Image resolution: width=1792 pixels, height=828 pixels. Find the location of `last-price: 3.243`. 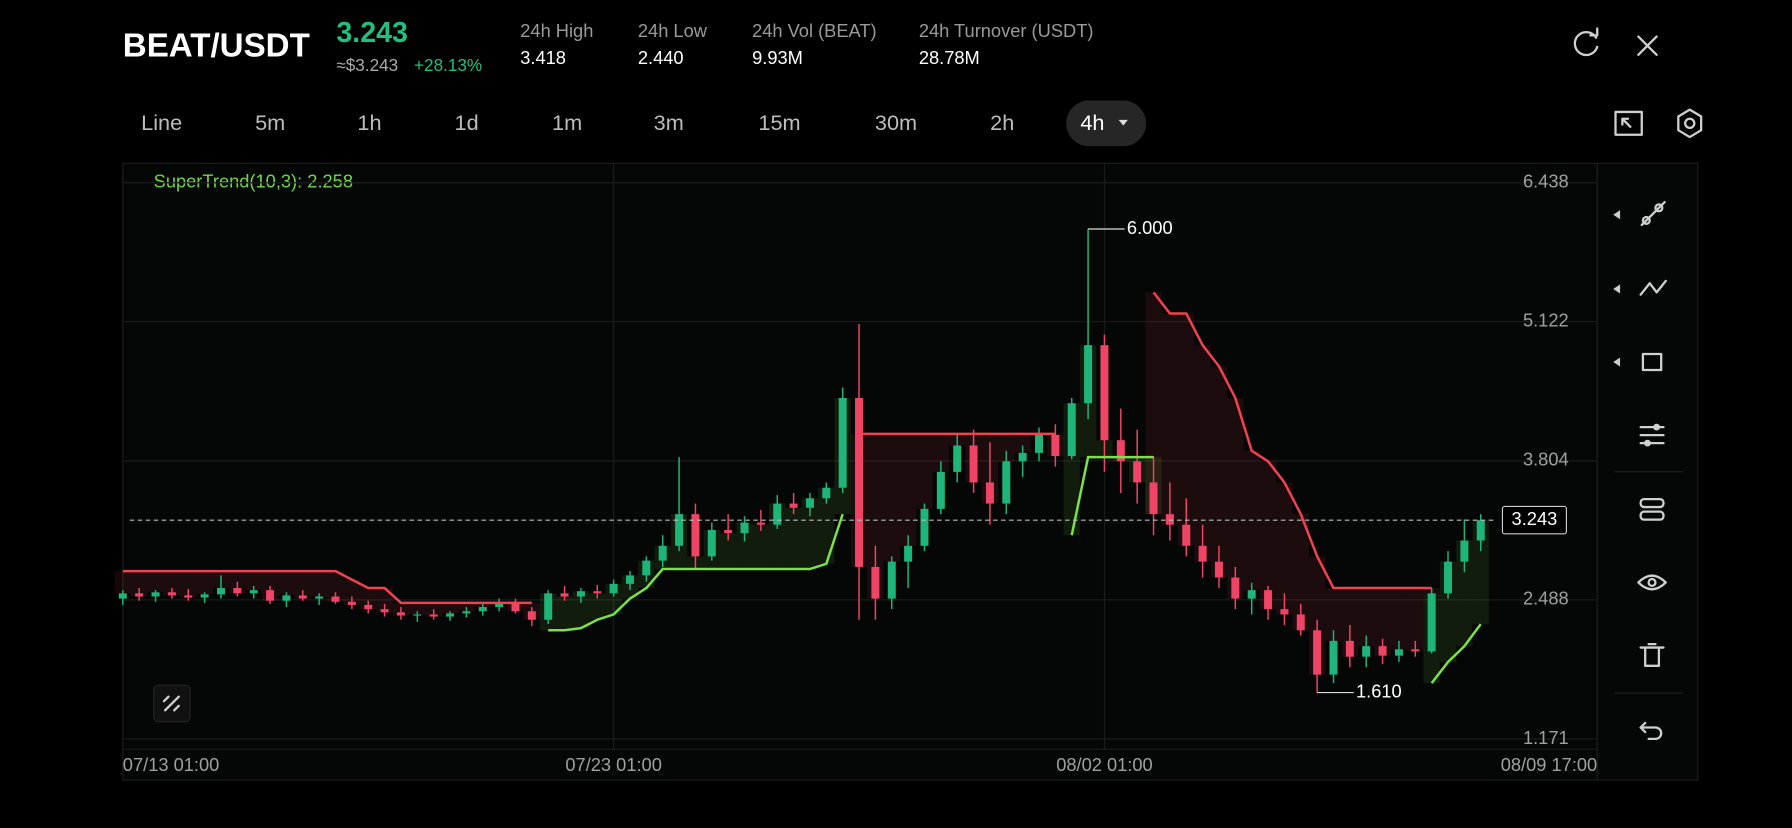

last-price: 3.243 is located at coordinates (371, 33).